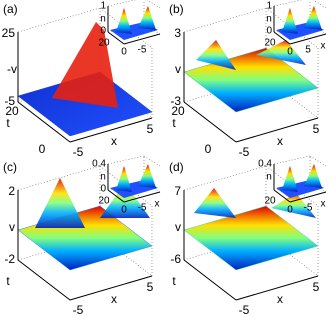 The height and width of the screenshot is (317, 332). What do you see at coordinates (177, 33) in the screenshot?
I see `z-tick-label: 3` at bounding box center [177, 33].